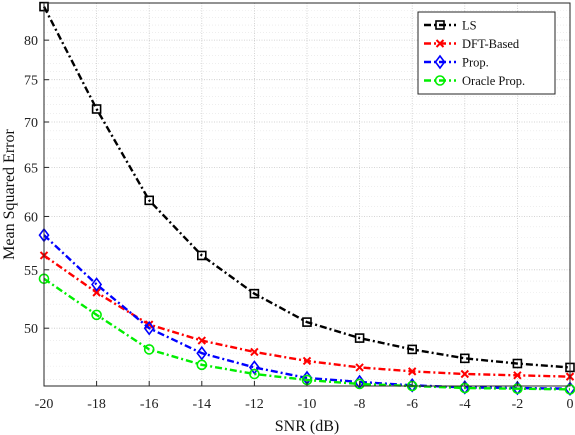 The height and width of the screenshot is (435, 575). I want to click on y-tick-label: 60, so click(31, 217).